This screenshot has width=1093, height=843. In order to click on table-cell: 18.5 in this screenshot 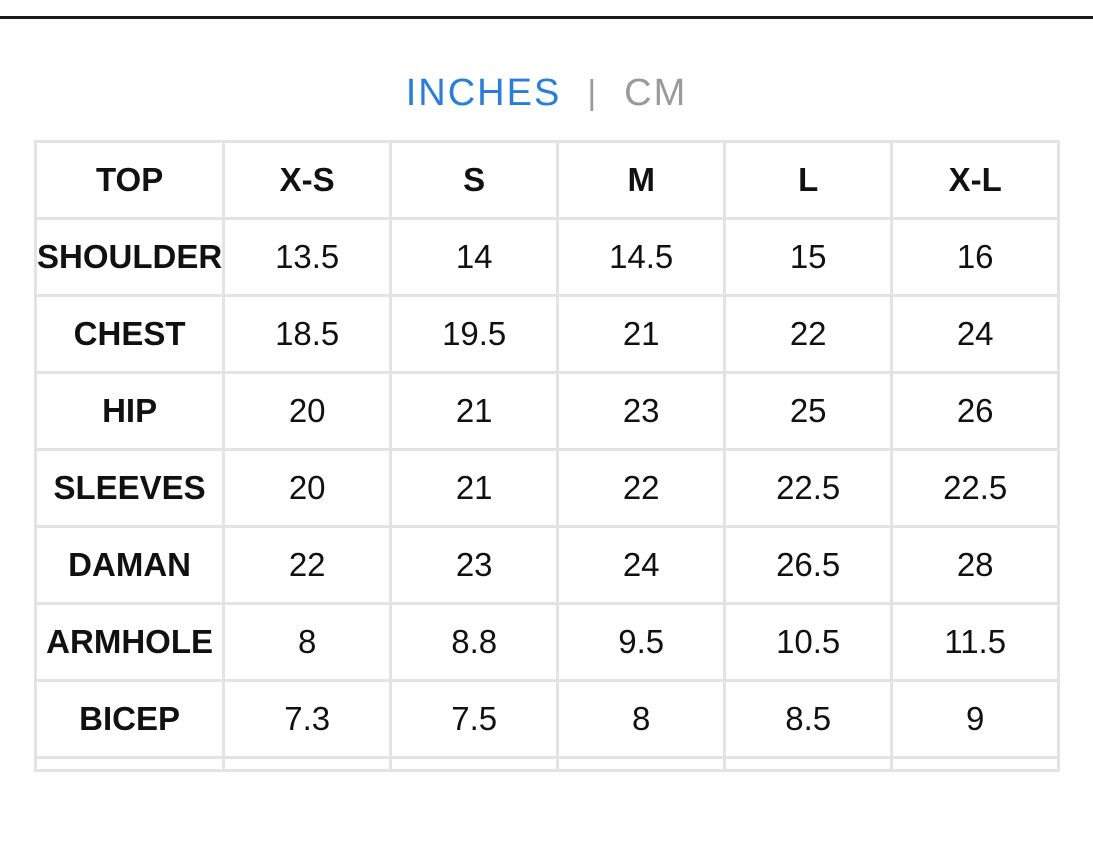, I will do `click(307, 334)`.